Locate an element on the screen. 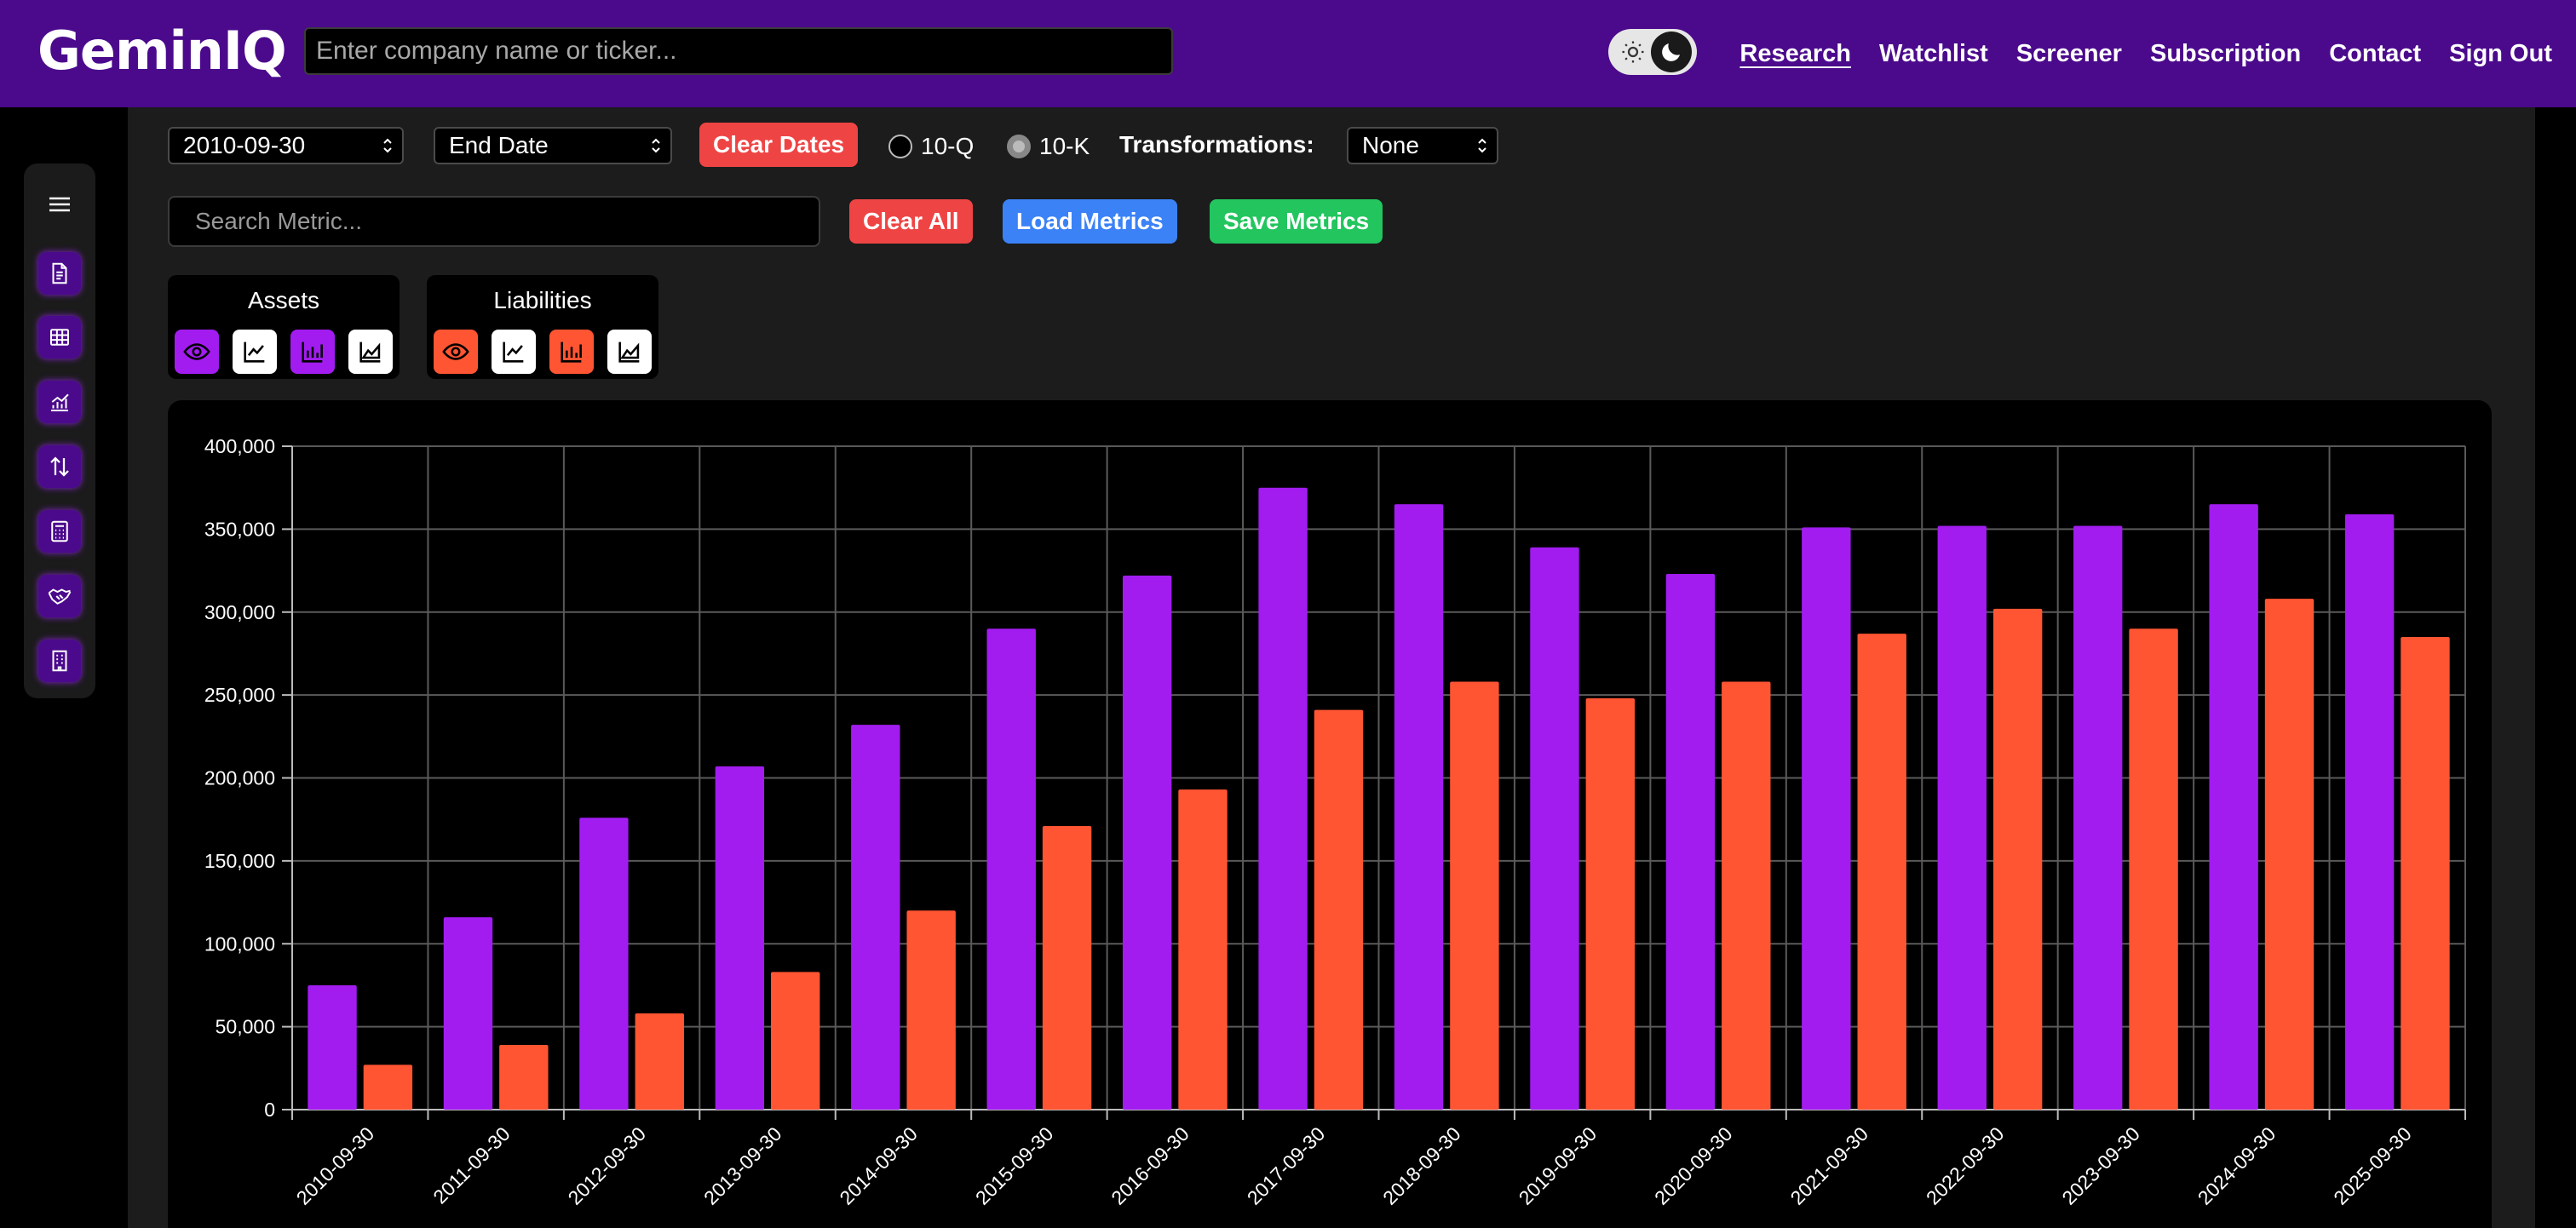  radio-10q: 10-Q is located at coordinates (931, 146).